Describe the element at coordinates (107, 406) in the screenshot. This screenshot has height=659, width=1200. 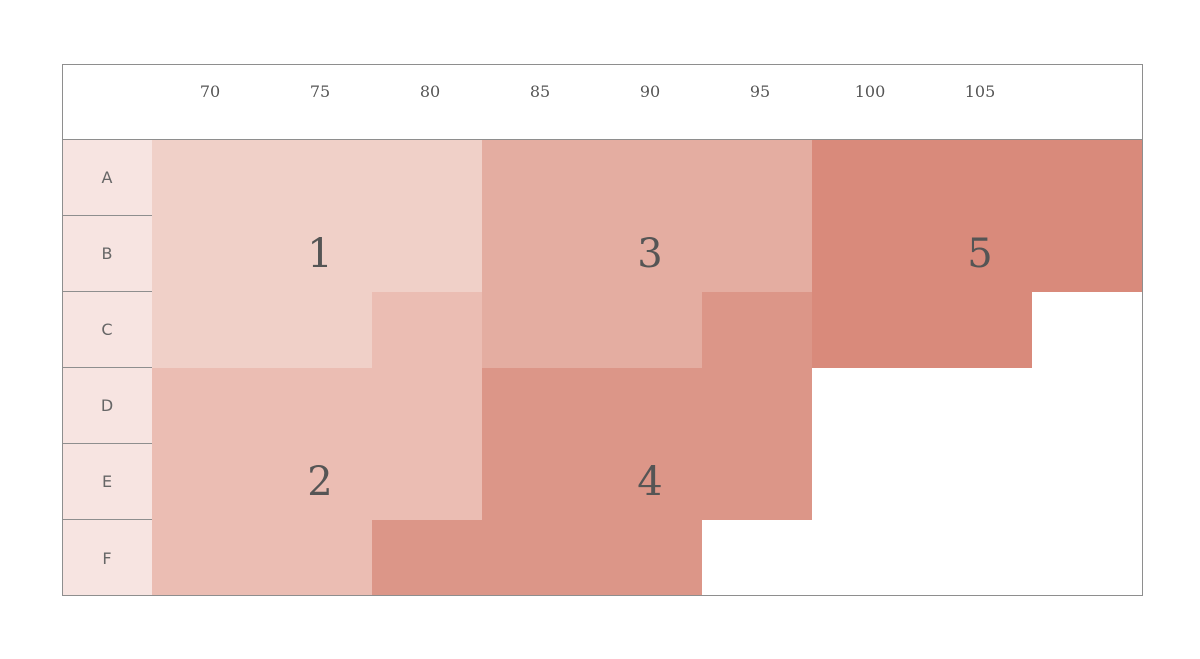
I see `row-label-d: D` at that location.